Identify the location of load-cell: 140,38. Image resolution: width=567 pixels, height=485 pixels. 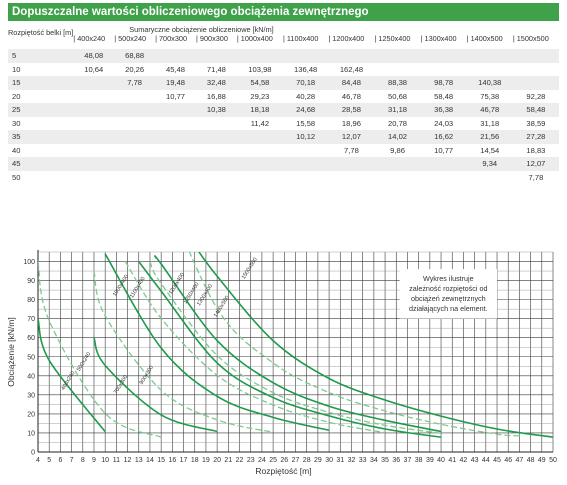
(489, 83).